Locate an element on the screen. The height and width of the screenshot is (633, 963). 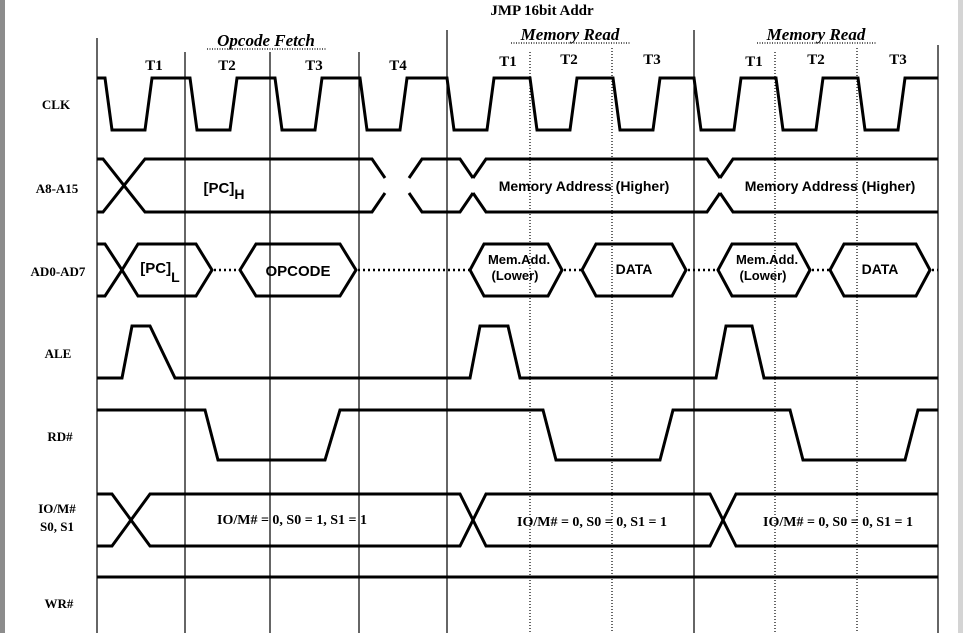
t-state-label: T4 is located at coordinates (398, 66).